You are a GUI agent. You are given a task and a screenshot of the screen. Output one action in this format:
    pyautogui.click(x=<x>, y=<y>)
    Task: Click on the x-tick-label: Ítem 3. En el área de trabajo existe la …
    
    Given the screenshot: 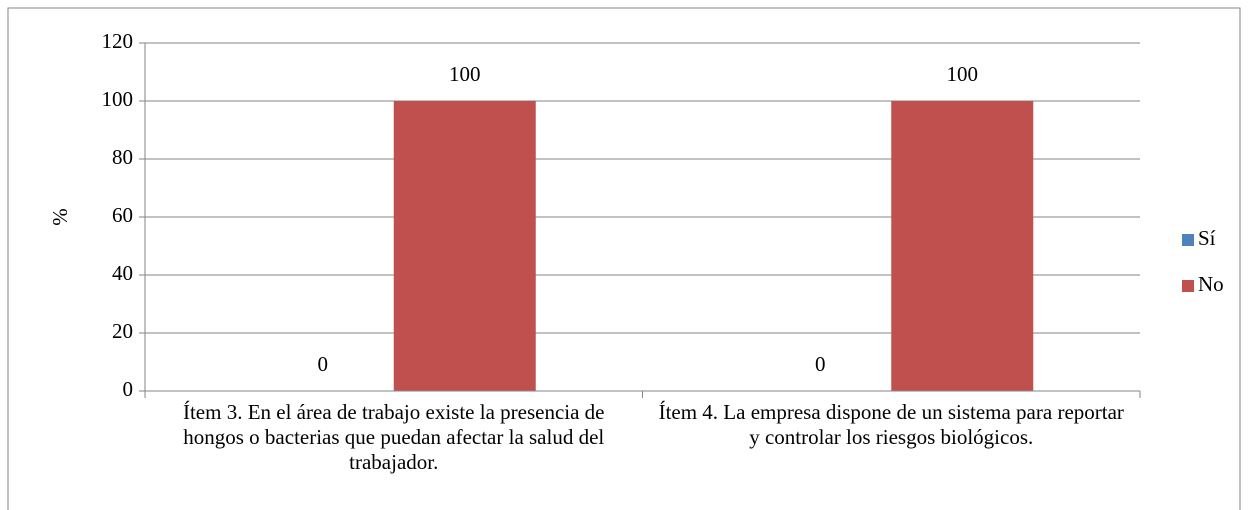 What is the action you would take?
    pyautogui.click(x=393, y=437)
    